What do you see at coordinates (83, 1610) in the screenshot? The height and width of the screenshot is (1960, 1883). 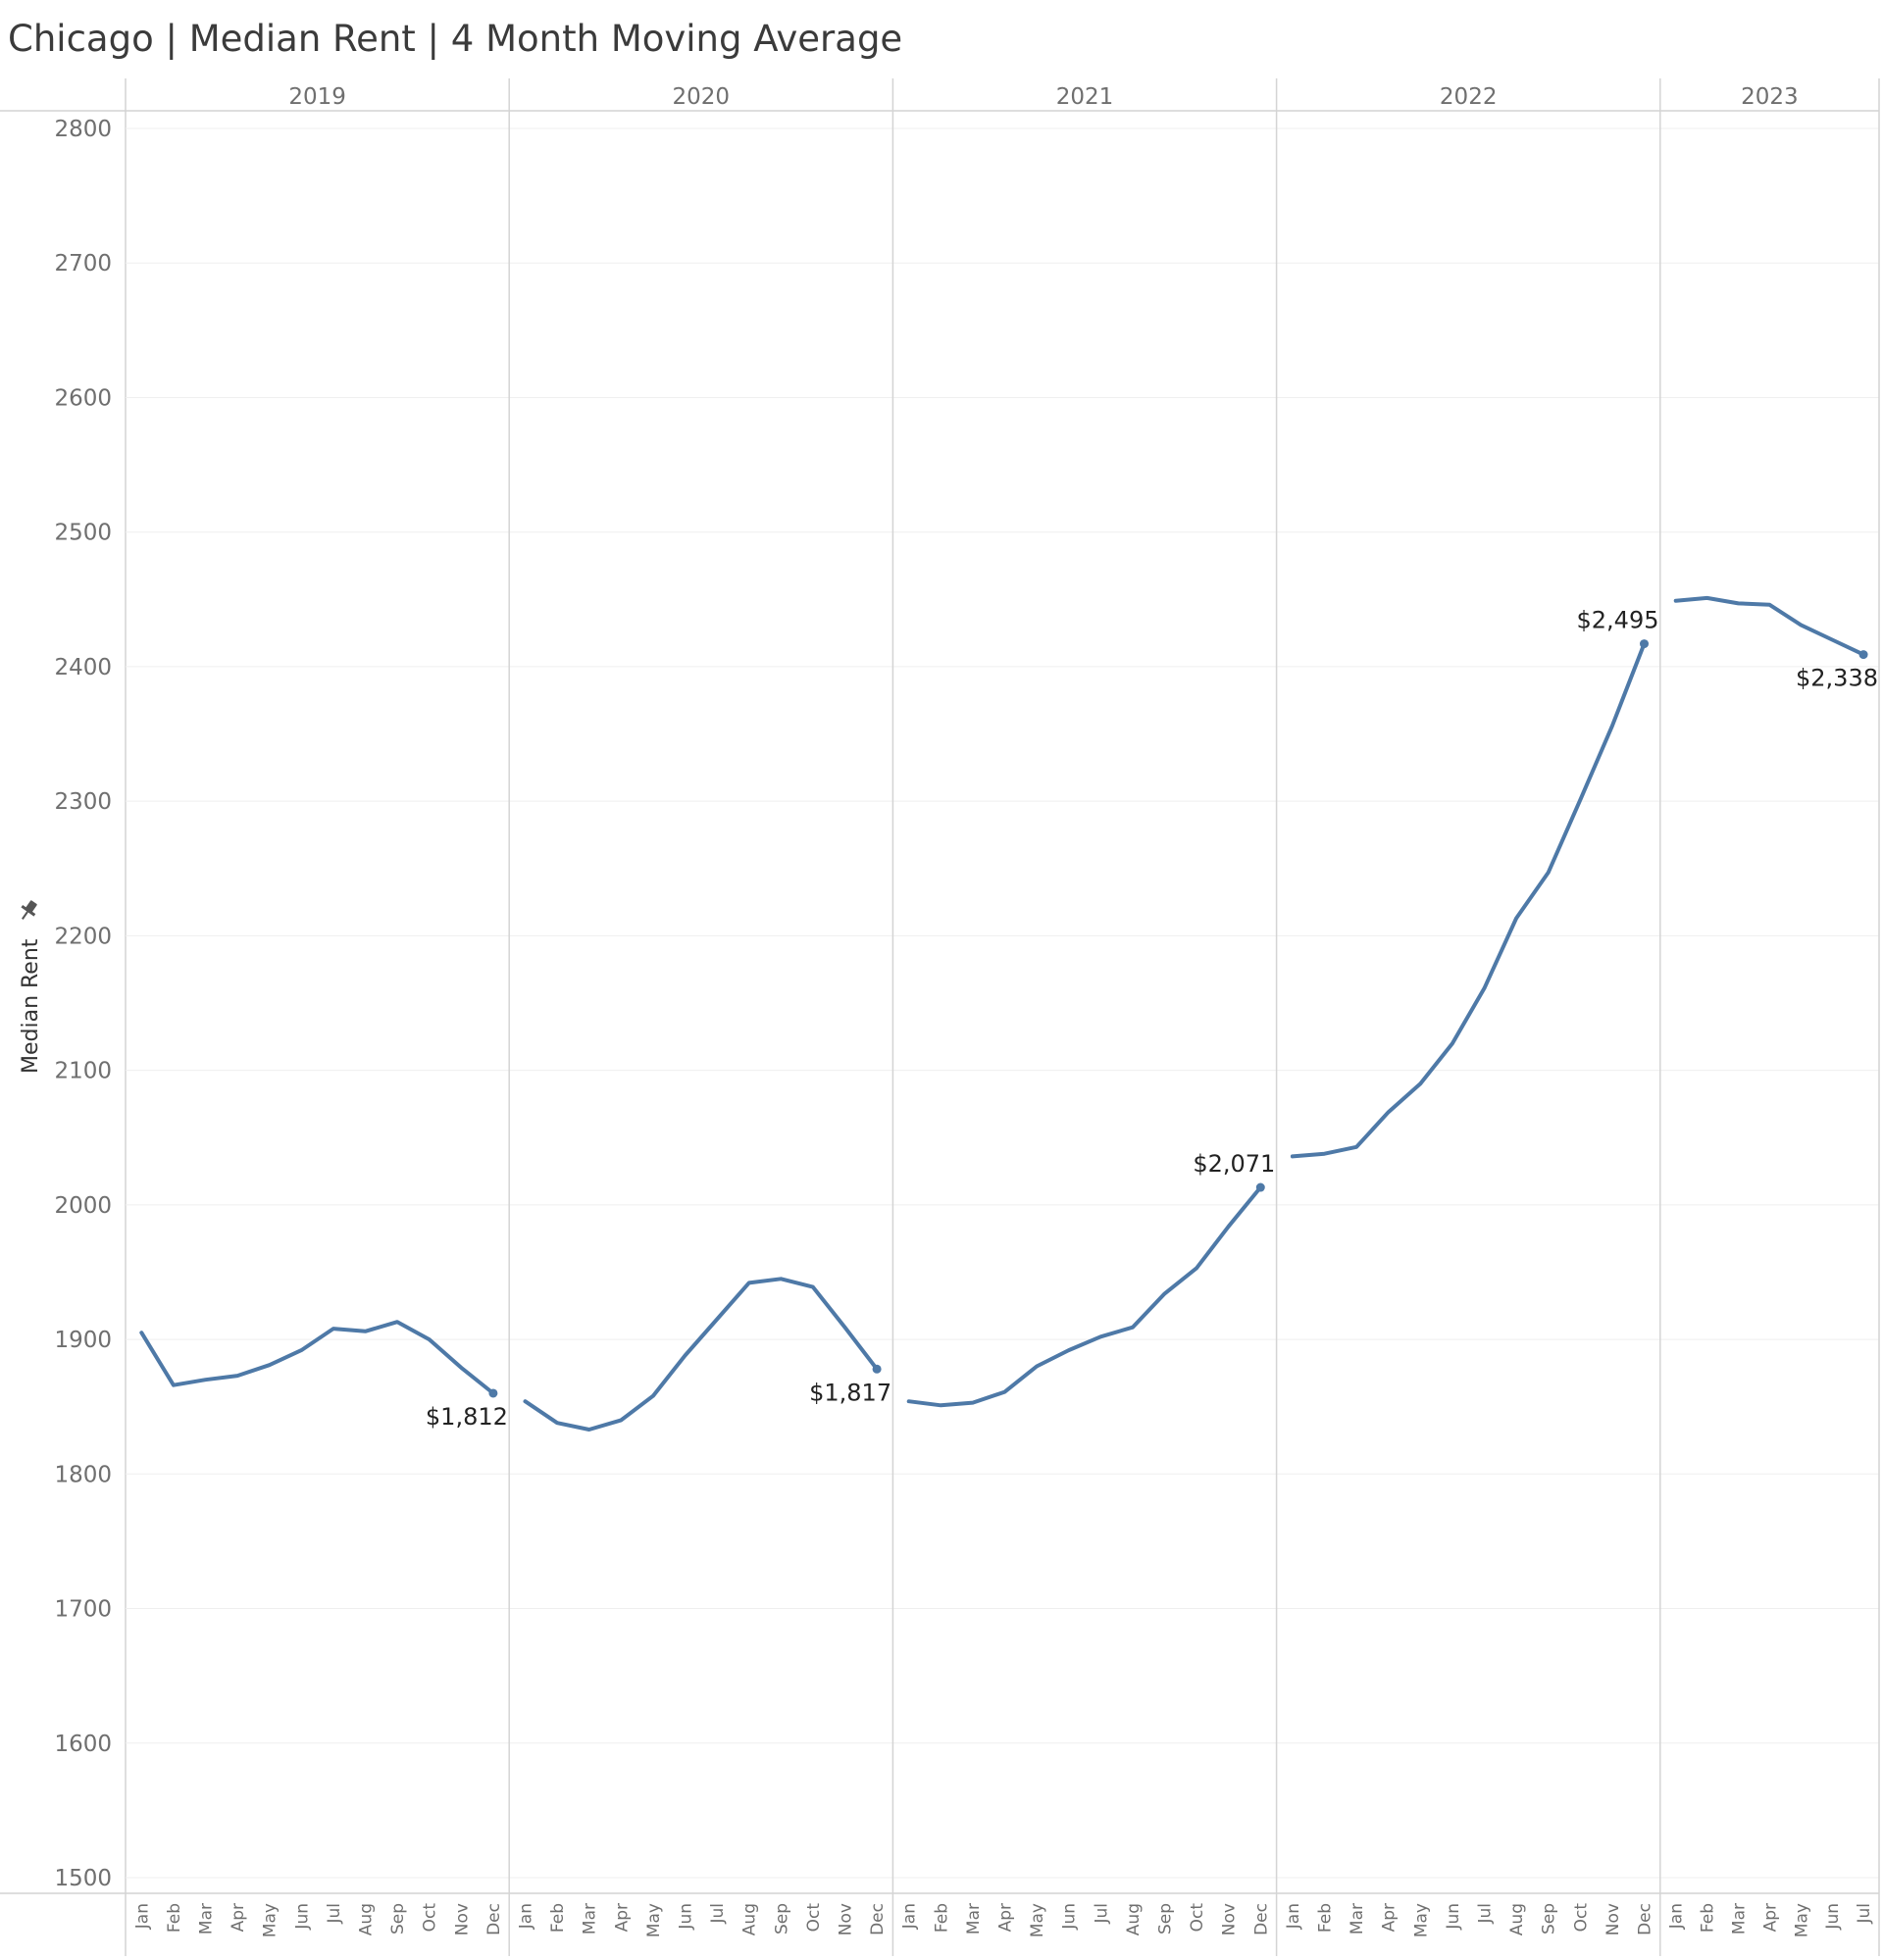 I see `y-tick-label: 1700` at bounding box center [83, 1610].